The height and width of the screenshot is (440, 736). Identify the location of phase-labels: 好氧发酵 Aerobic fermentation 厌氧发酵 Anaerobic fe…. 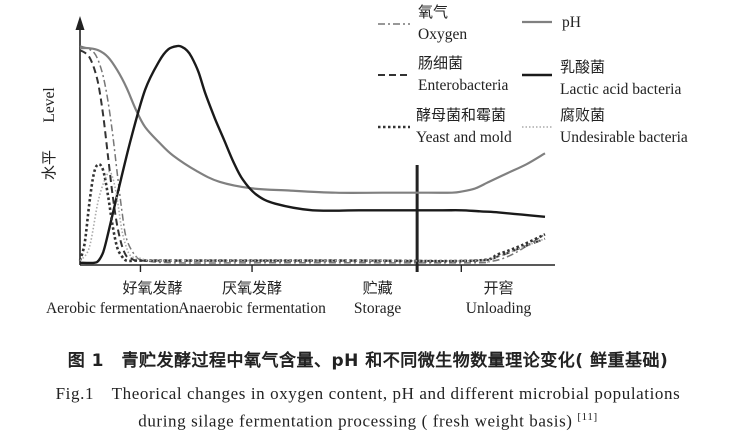
(289, 298).